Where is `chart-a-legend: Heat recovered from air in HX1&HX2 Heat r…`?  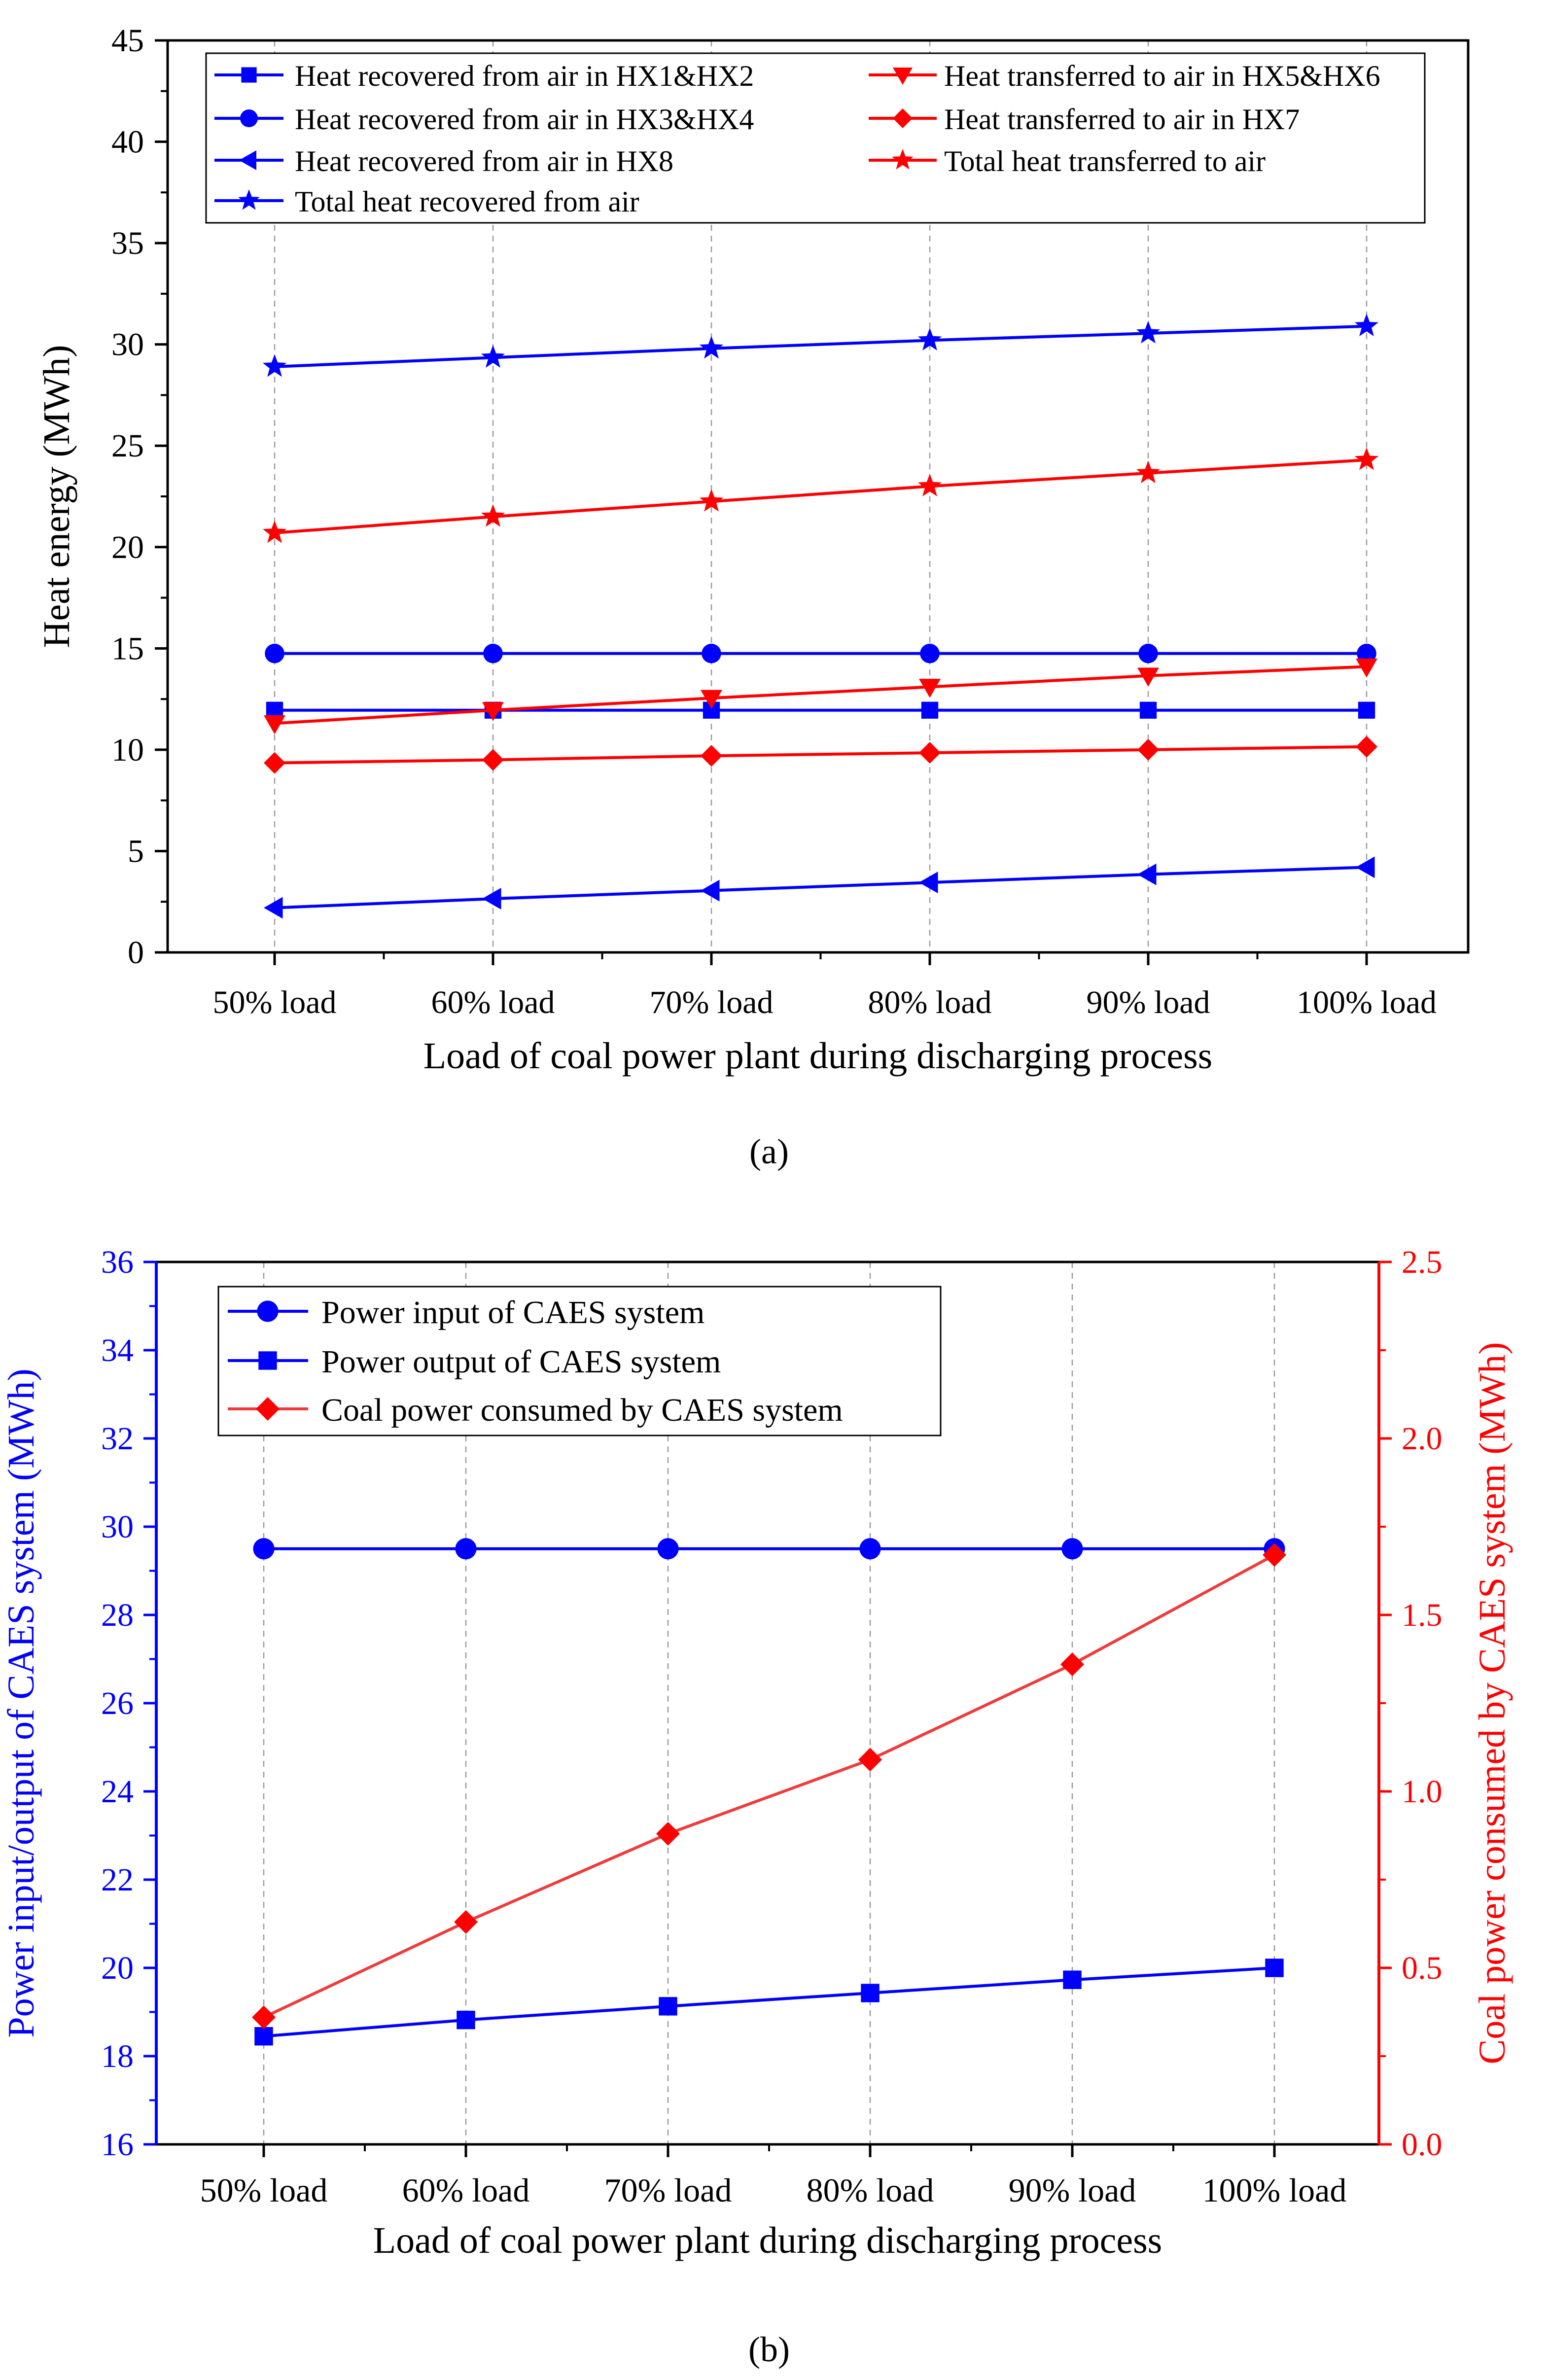 chart-a-legend: Heat recovered from air in HX1&HX2 Heat r… is located at coordinates (816, 138).